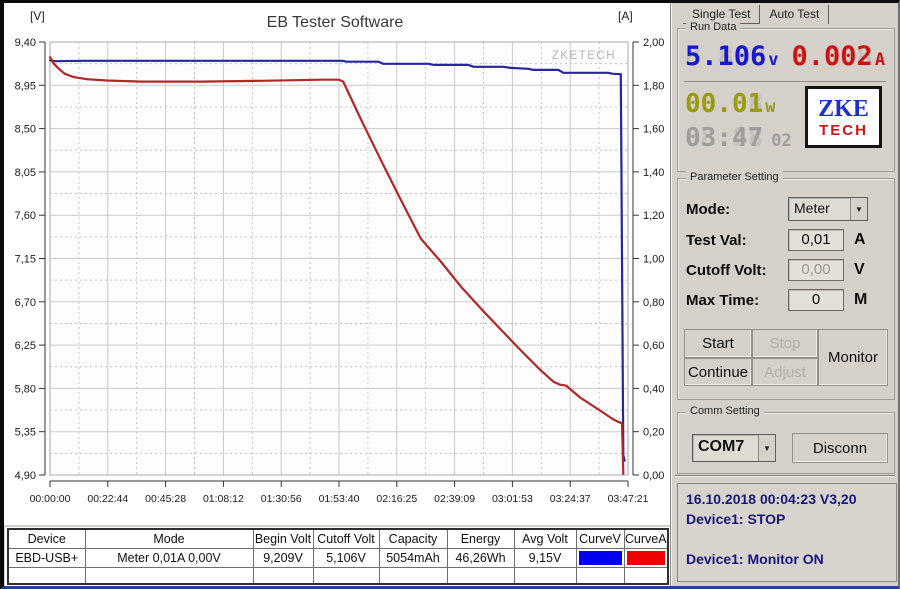  What do you see at coordinates (570, 499) in the screenshot?
I see `x-tick-label: 03:24:37` at bounding box center [570, 499].